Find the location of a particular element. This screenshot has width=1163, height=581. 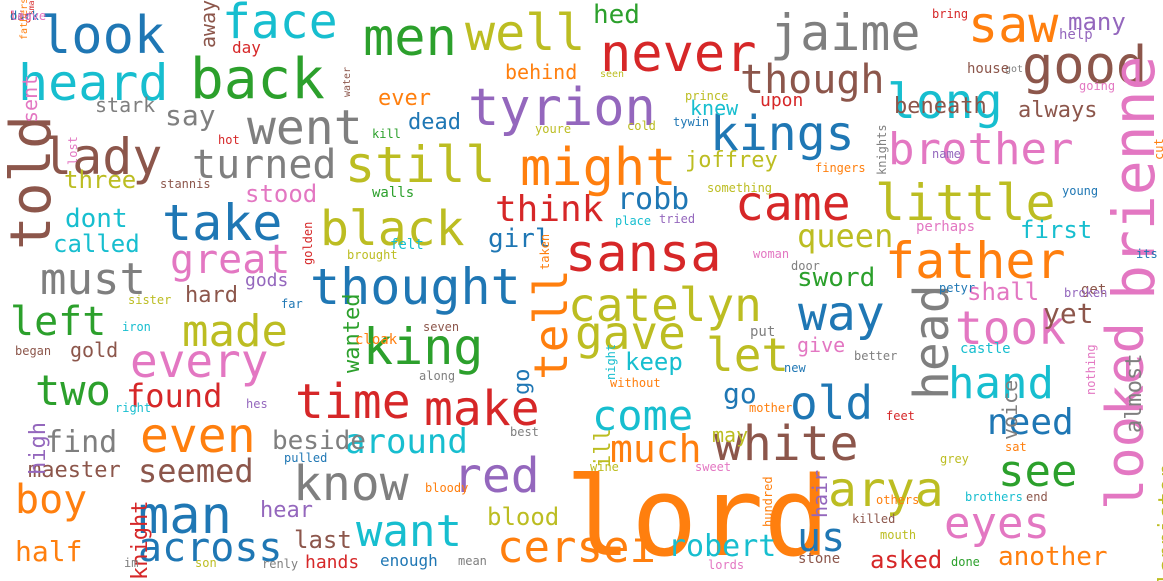

cloud-word-end: end is located at coordinates (1037, 497).